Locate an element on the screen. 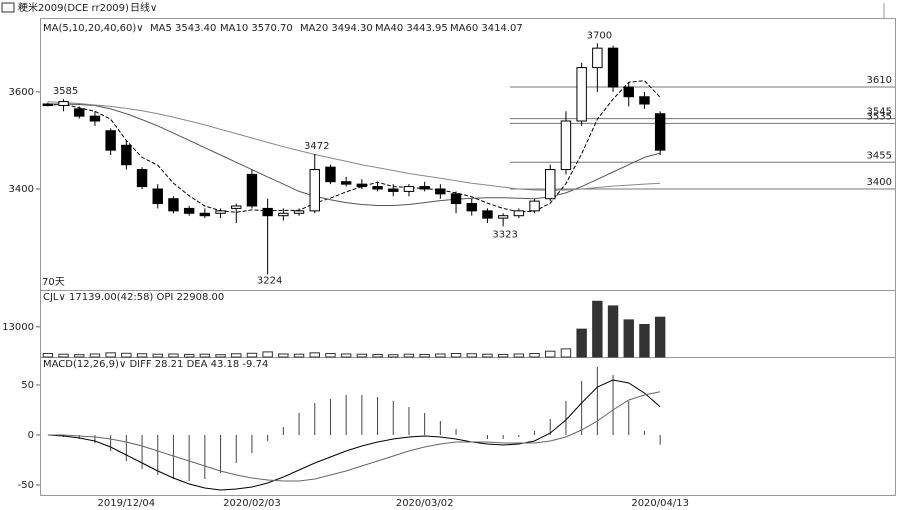 This screenshot has width=900, height=510. level-label: 3400 is located at coordinates (879, 182).